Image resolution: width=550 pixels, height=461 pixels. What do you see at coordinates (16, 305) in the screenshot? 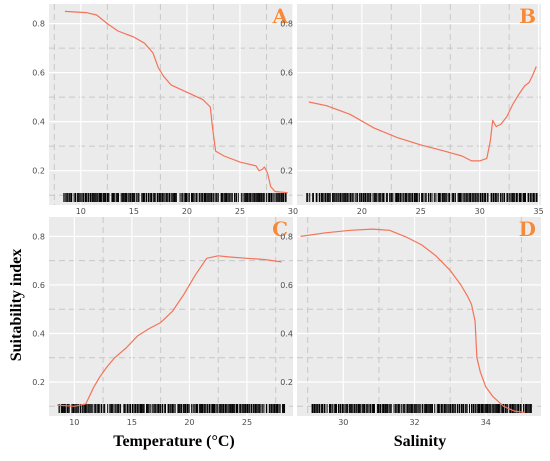
I see `y-axis-title: Suitability index` at bounding box center [16, 305].